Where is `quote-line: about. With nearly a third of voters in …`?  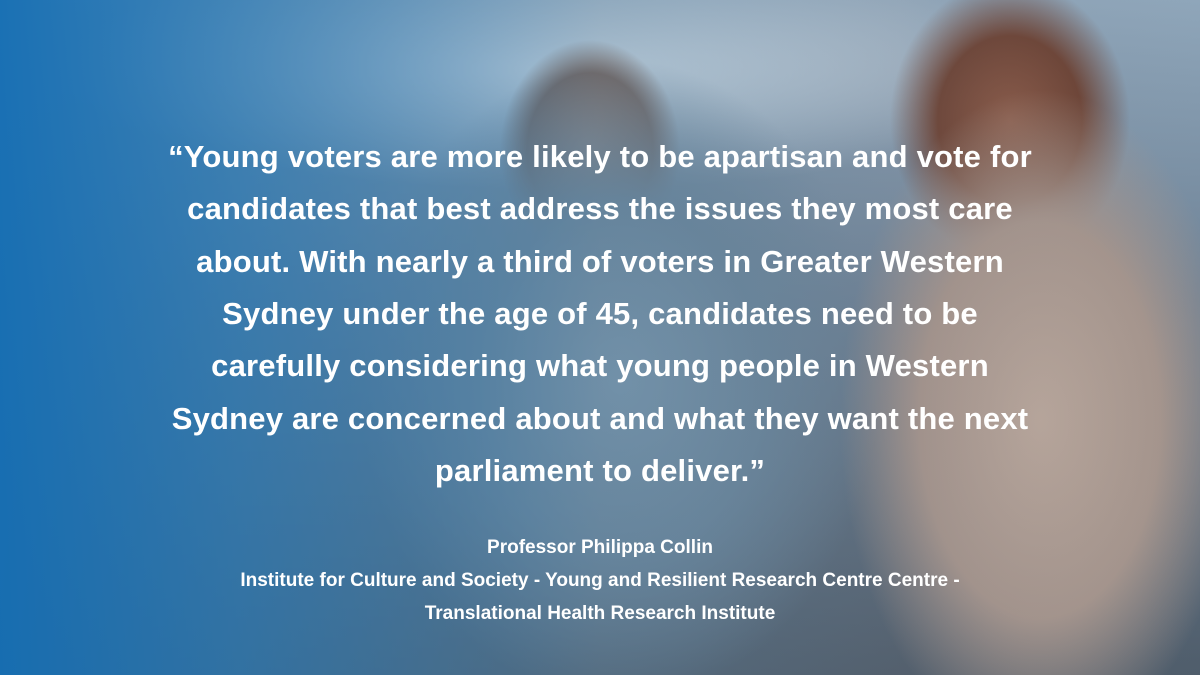
quote-line: about. With nearly a third of voters in … is located at coordinates (600, 261).